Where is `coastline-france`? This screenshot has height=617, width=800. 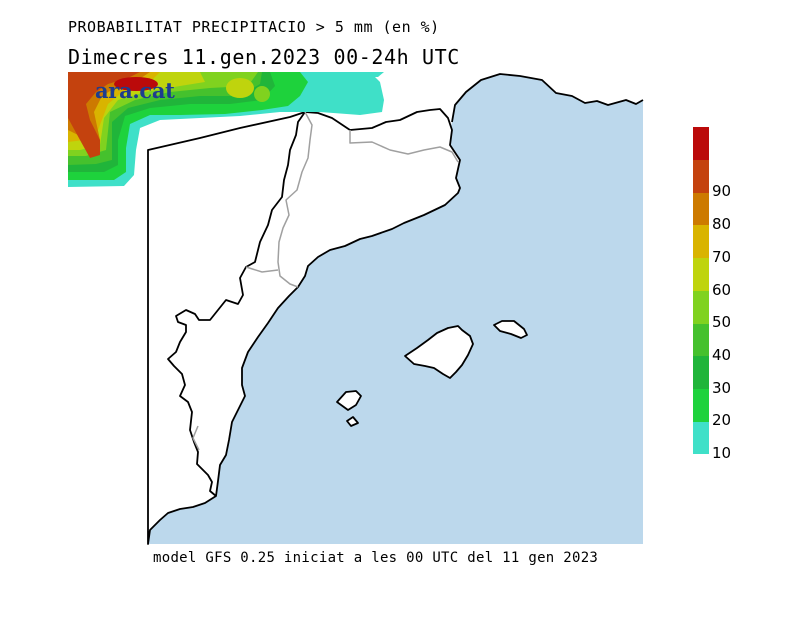 coastline-france is located at coordinates (547, 98).